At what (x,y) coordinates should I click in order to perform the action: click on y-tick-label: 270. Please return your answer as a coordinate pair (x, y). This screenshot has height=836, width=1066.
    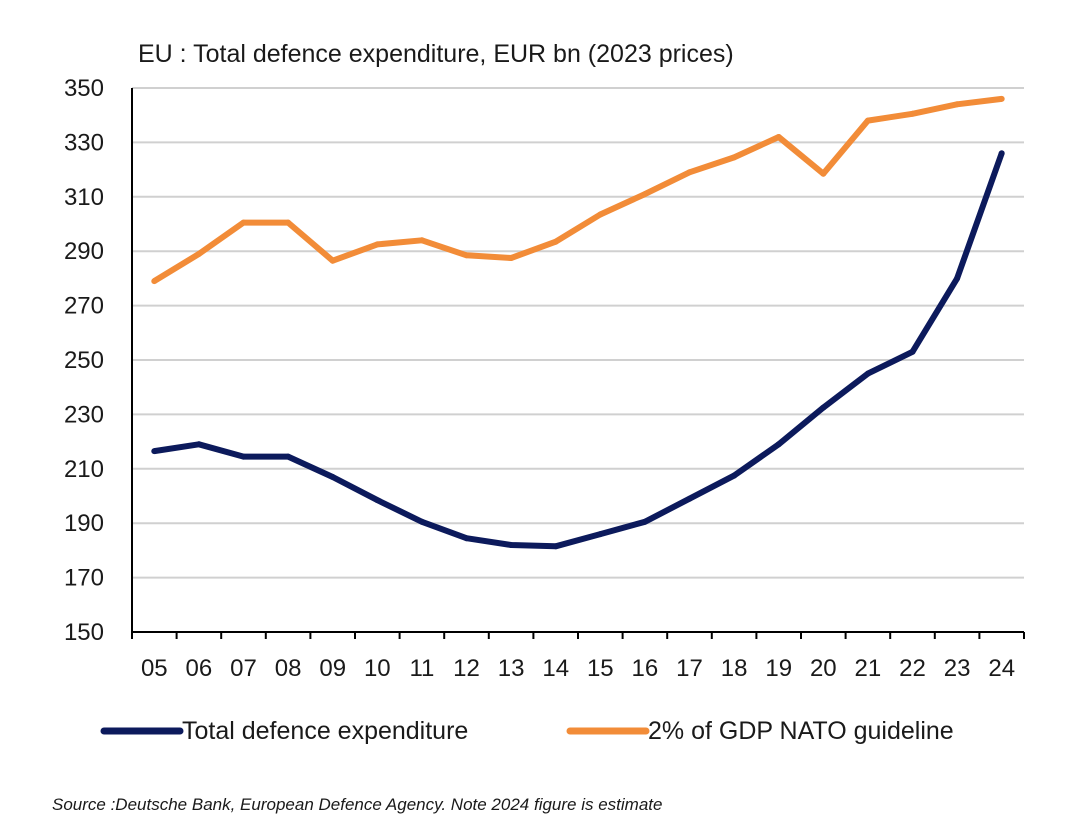
    Looking at the image, I should click on (84, 306).